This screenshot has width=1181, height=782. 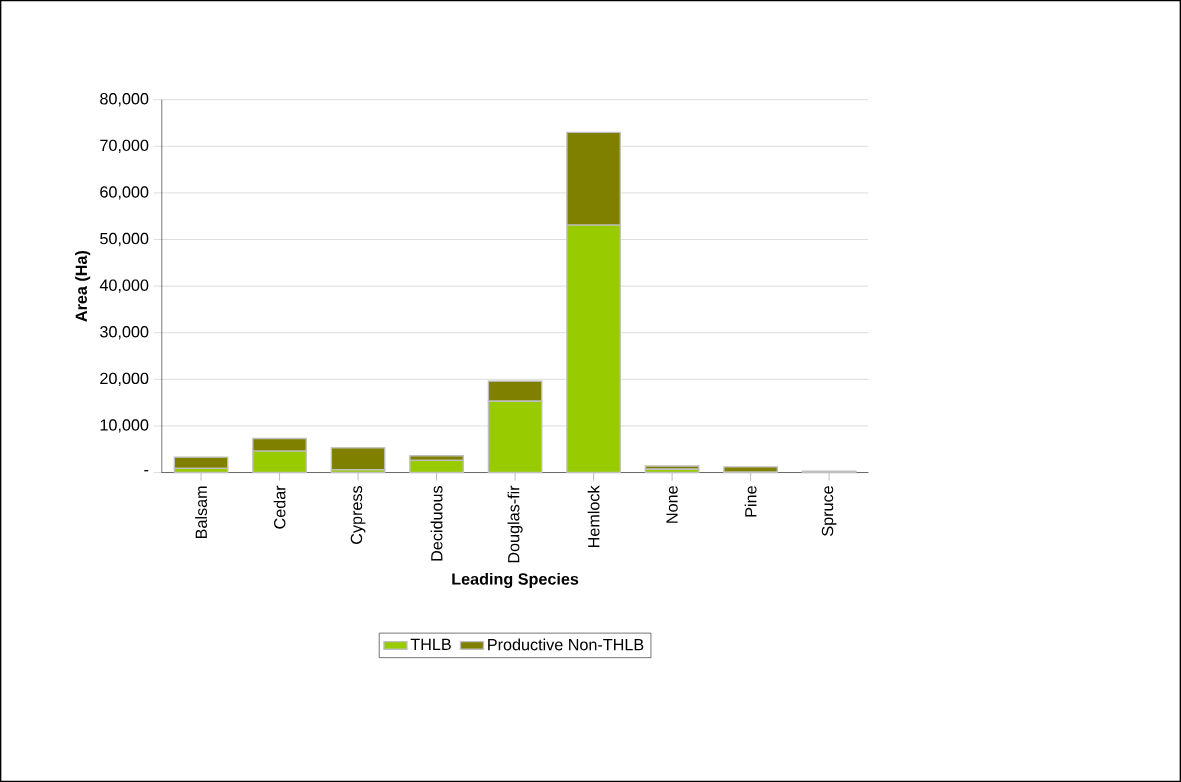 What do you see at coordinates (515, 580) in the screenshot?
I see `x-axis-title: Leading Species` at bounding box center [515, 580].